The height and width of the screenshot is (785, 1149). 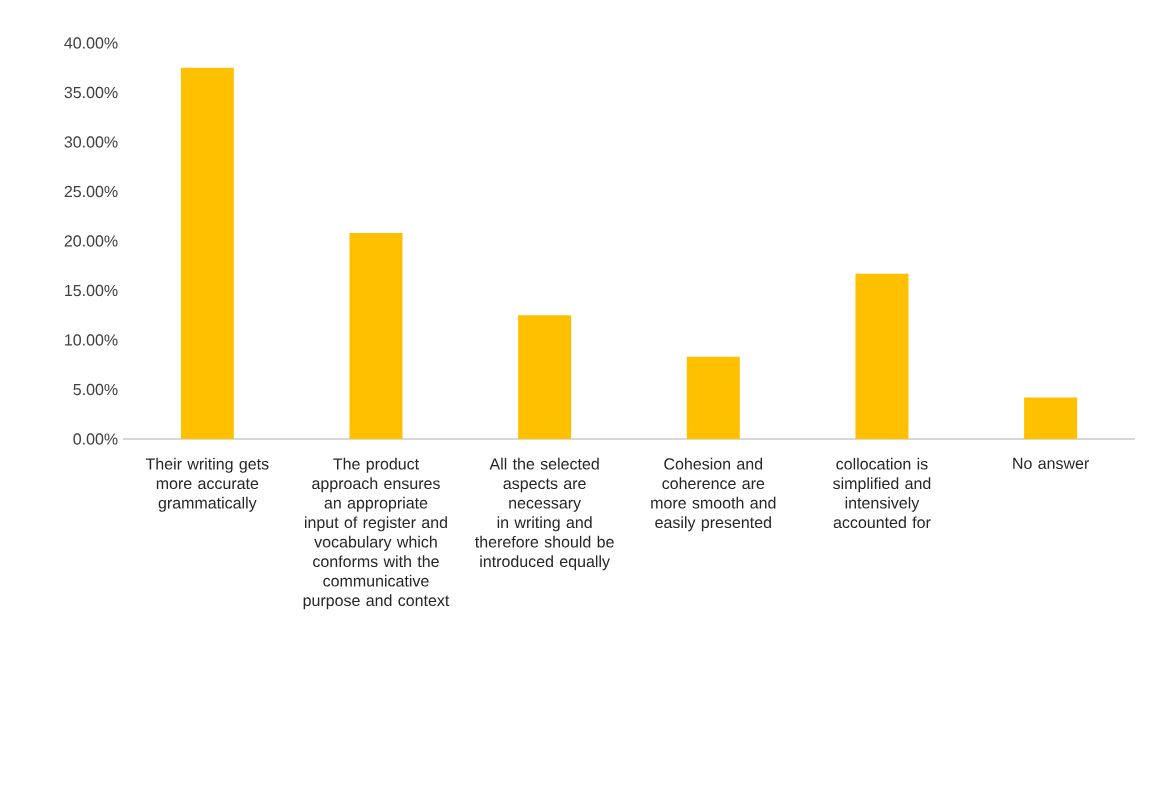 I want to click on y-tick-label: 20.00%, so click(x=91, y=241).